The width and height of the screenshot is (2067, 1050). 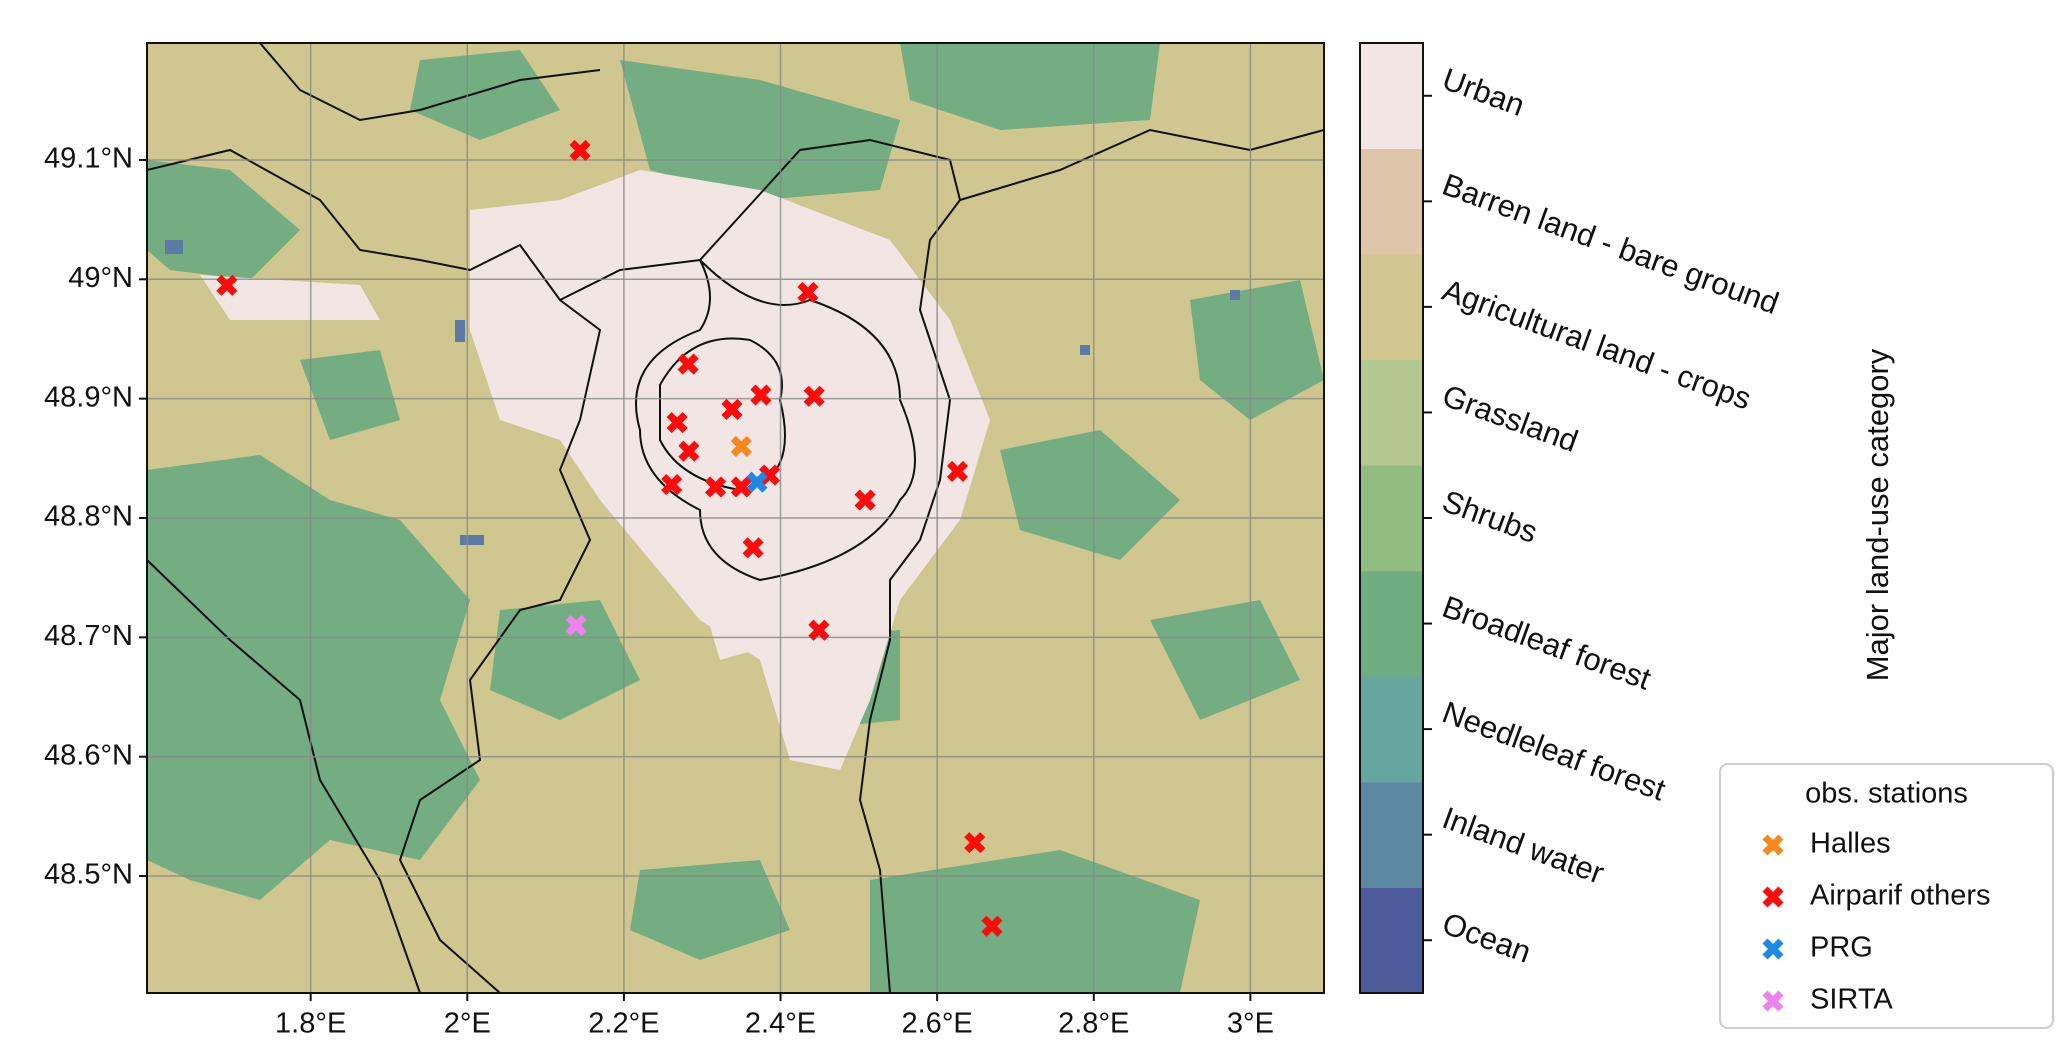 What do you see at coordinates (467, 1024) in the screenshot?
I see `x-tick-label: 2°E` at bounding box center [467, 1024].